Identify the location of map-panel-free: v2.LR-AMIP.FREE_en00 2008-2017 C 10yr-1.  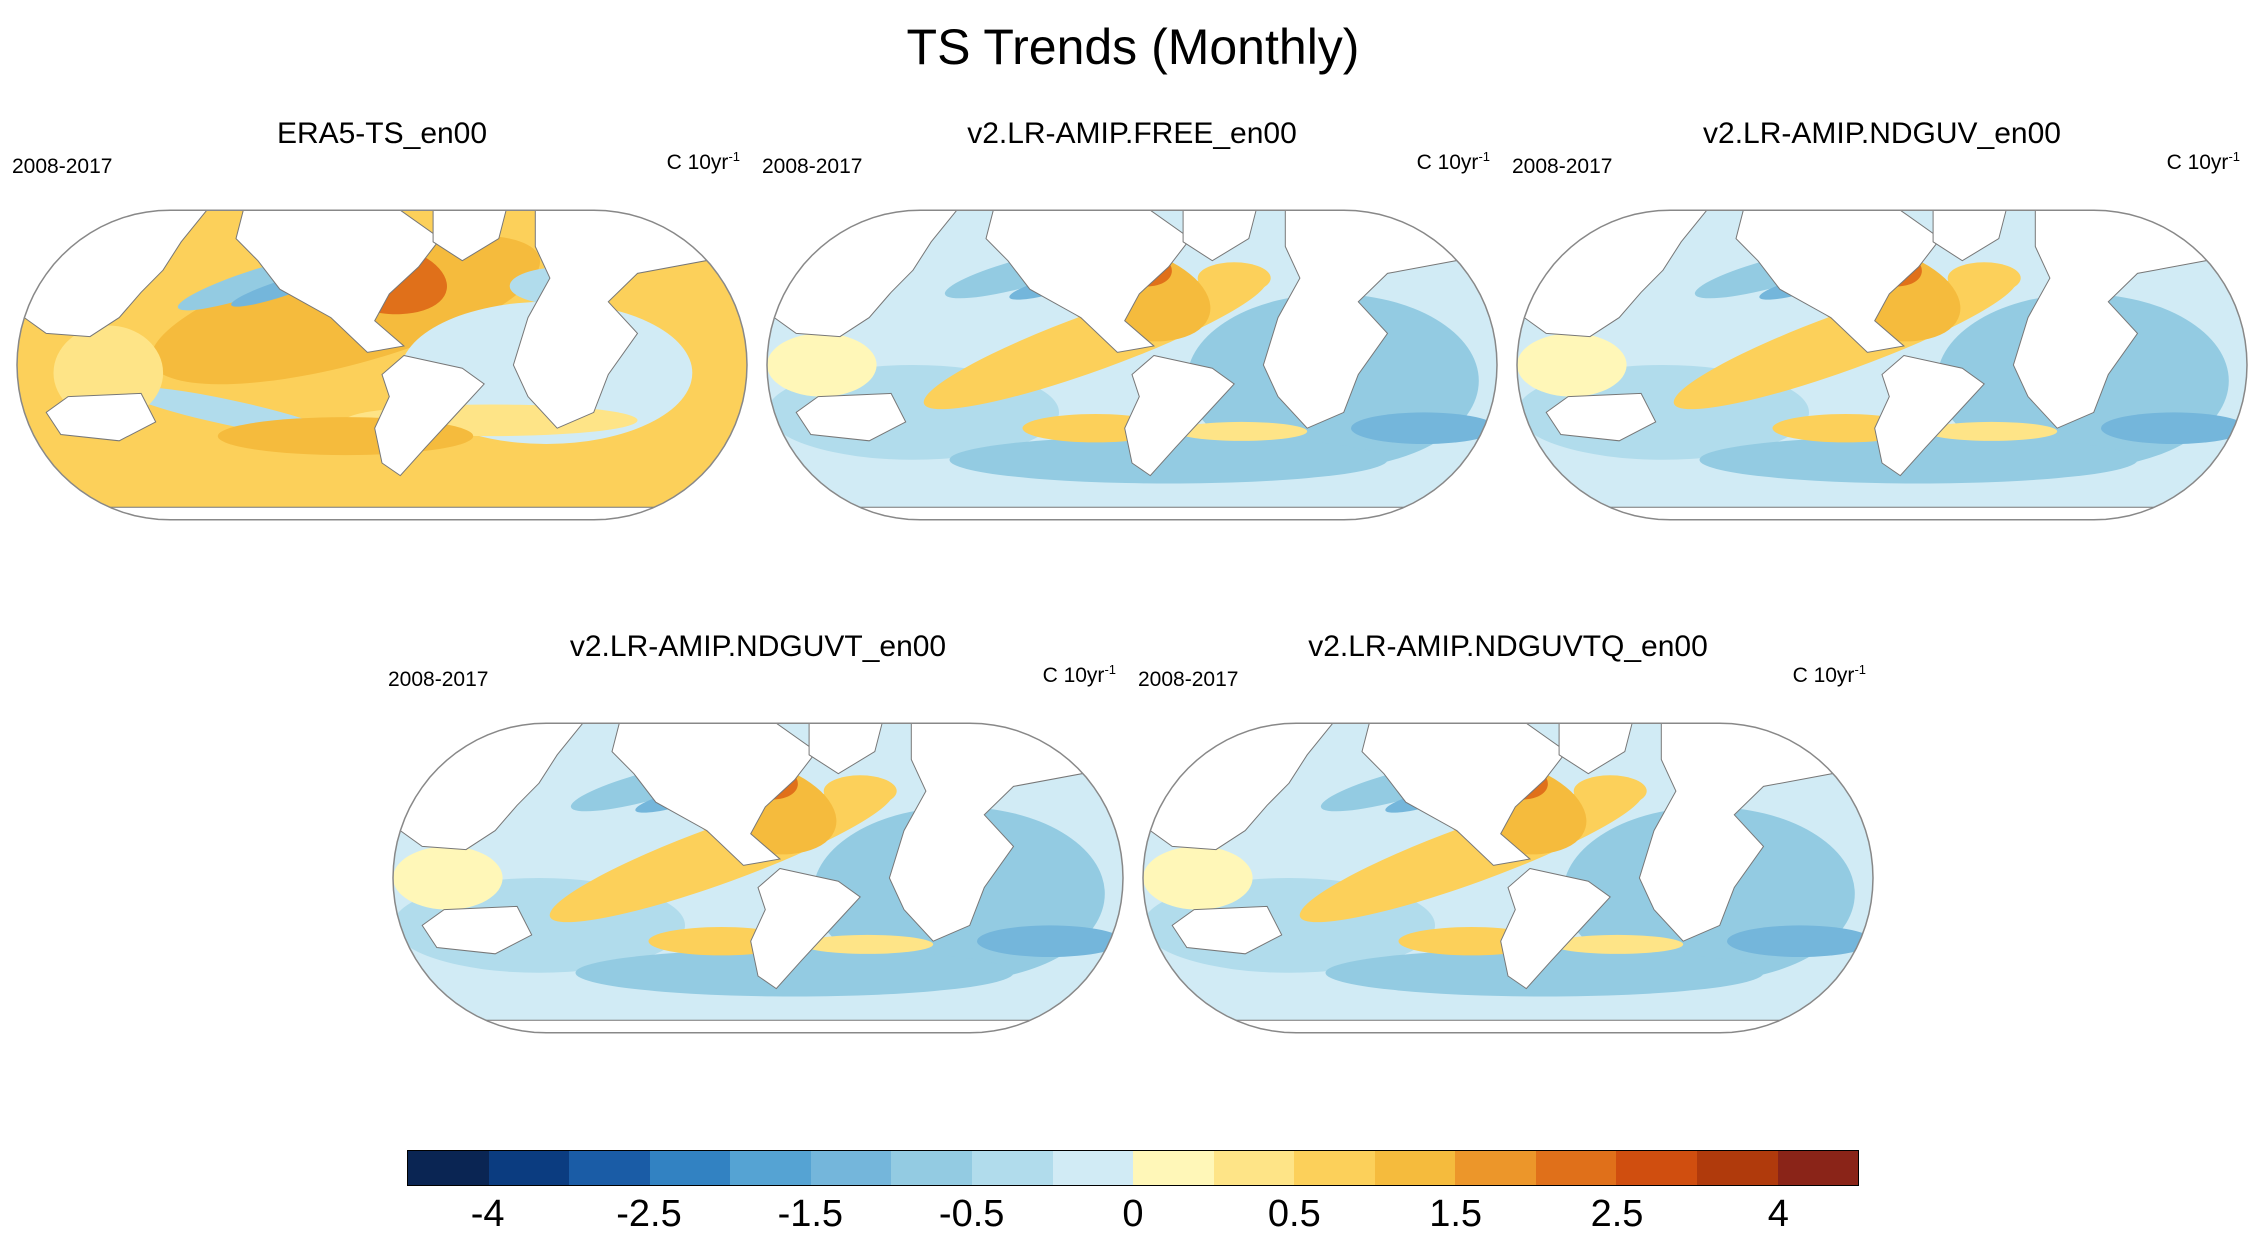
(1132, 347).